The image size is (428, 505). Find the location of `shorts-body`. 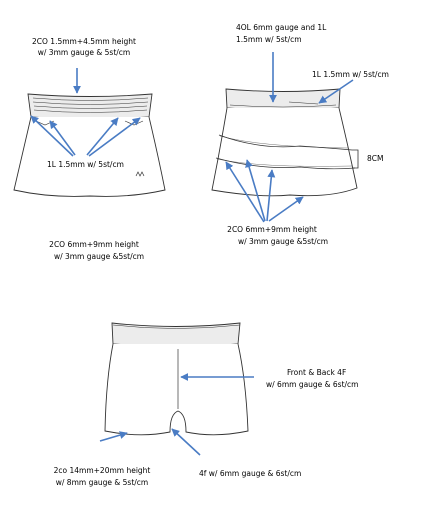

shorts-body is located at coordinates (176, 389).